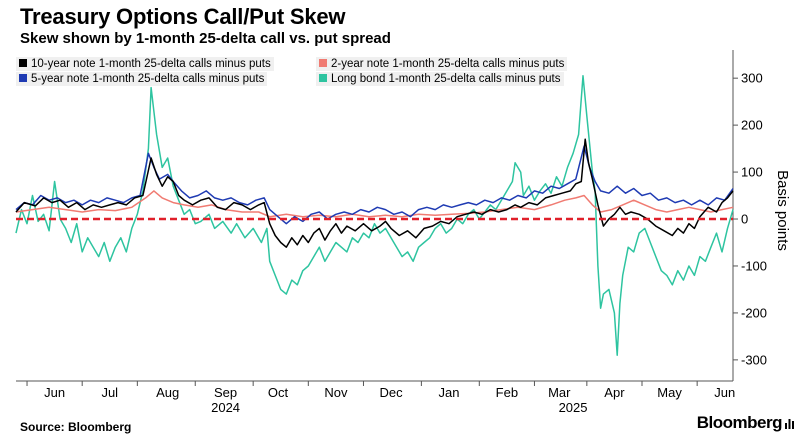 This screenshot has width=806, height=445. What do you see at coordinates (336, 392) in the screenshot?
I see `x-tick-label: Nov` at bounding box center [336, 392].